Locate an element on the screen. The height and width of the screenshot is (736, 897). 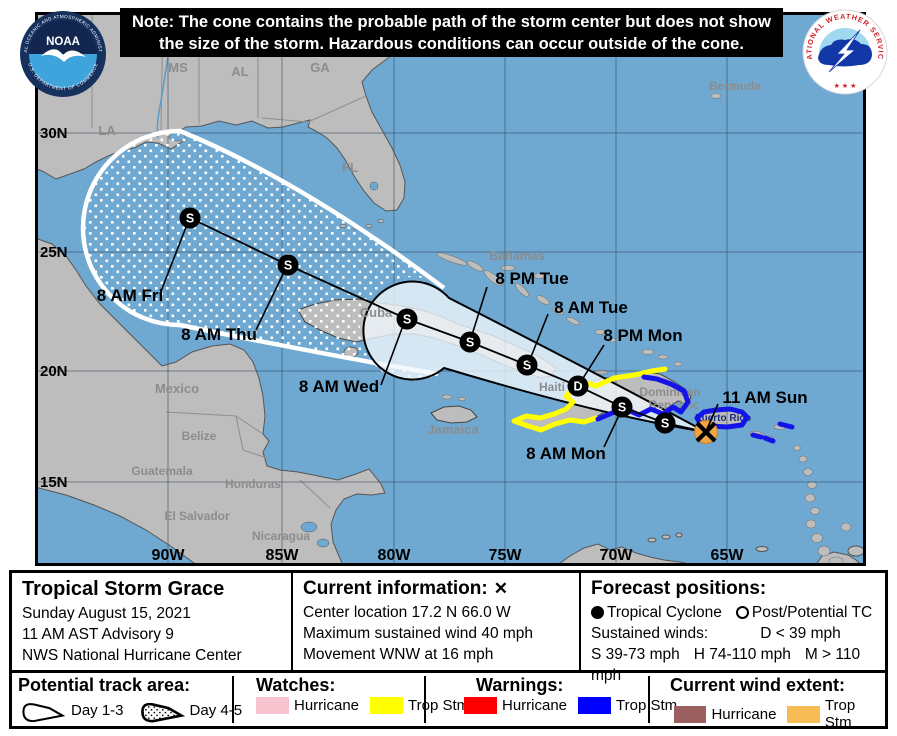
lon-label-75w: 75W is located at coordinates (506, 555).